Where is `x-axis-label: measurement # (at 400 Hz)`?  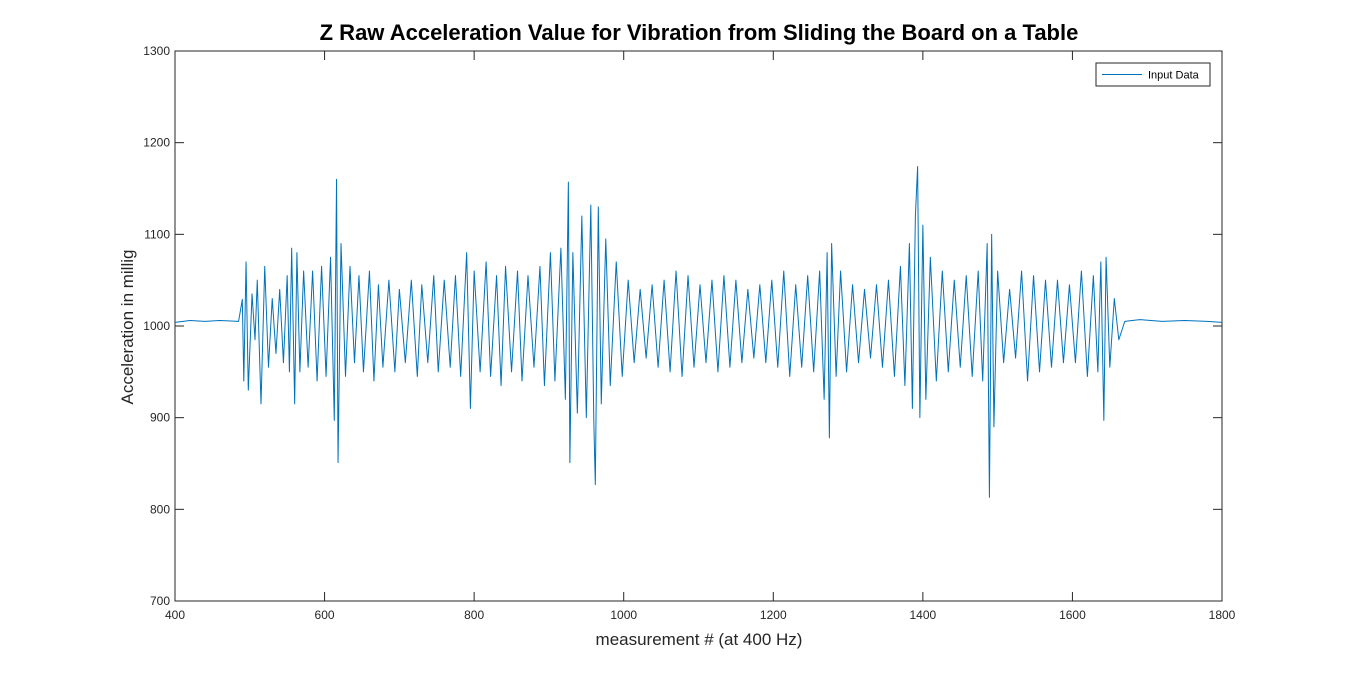
x-axis-label: measurement # (at 400 Hz) is located at coordinates (699, 639).